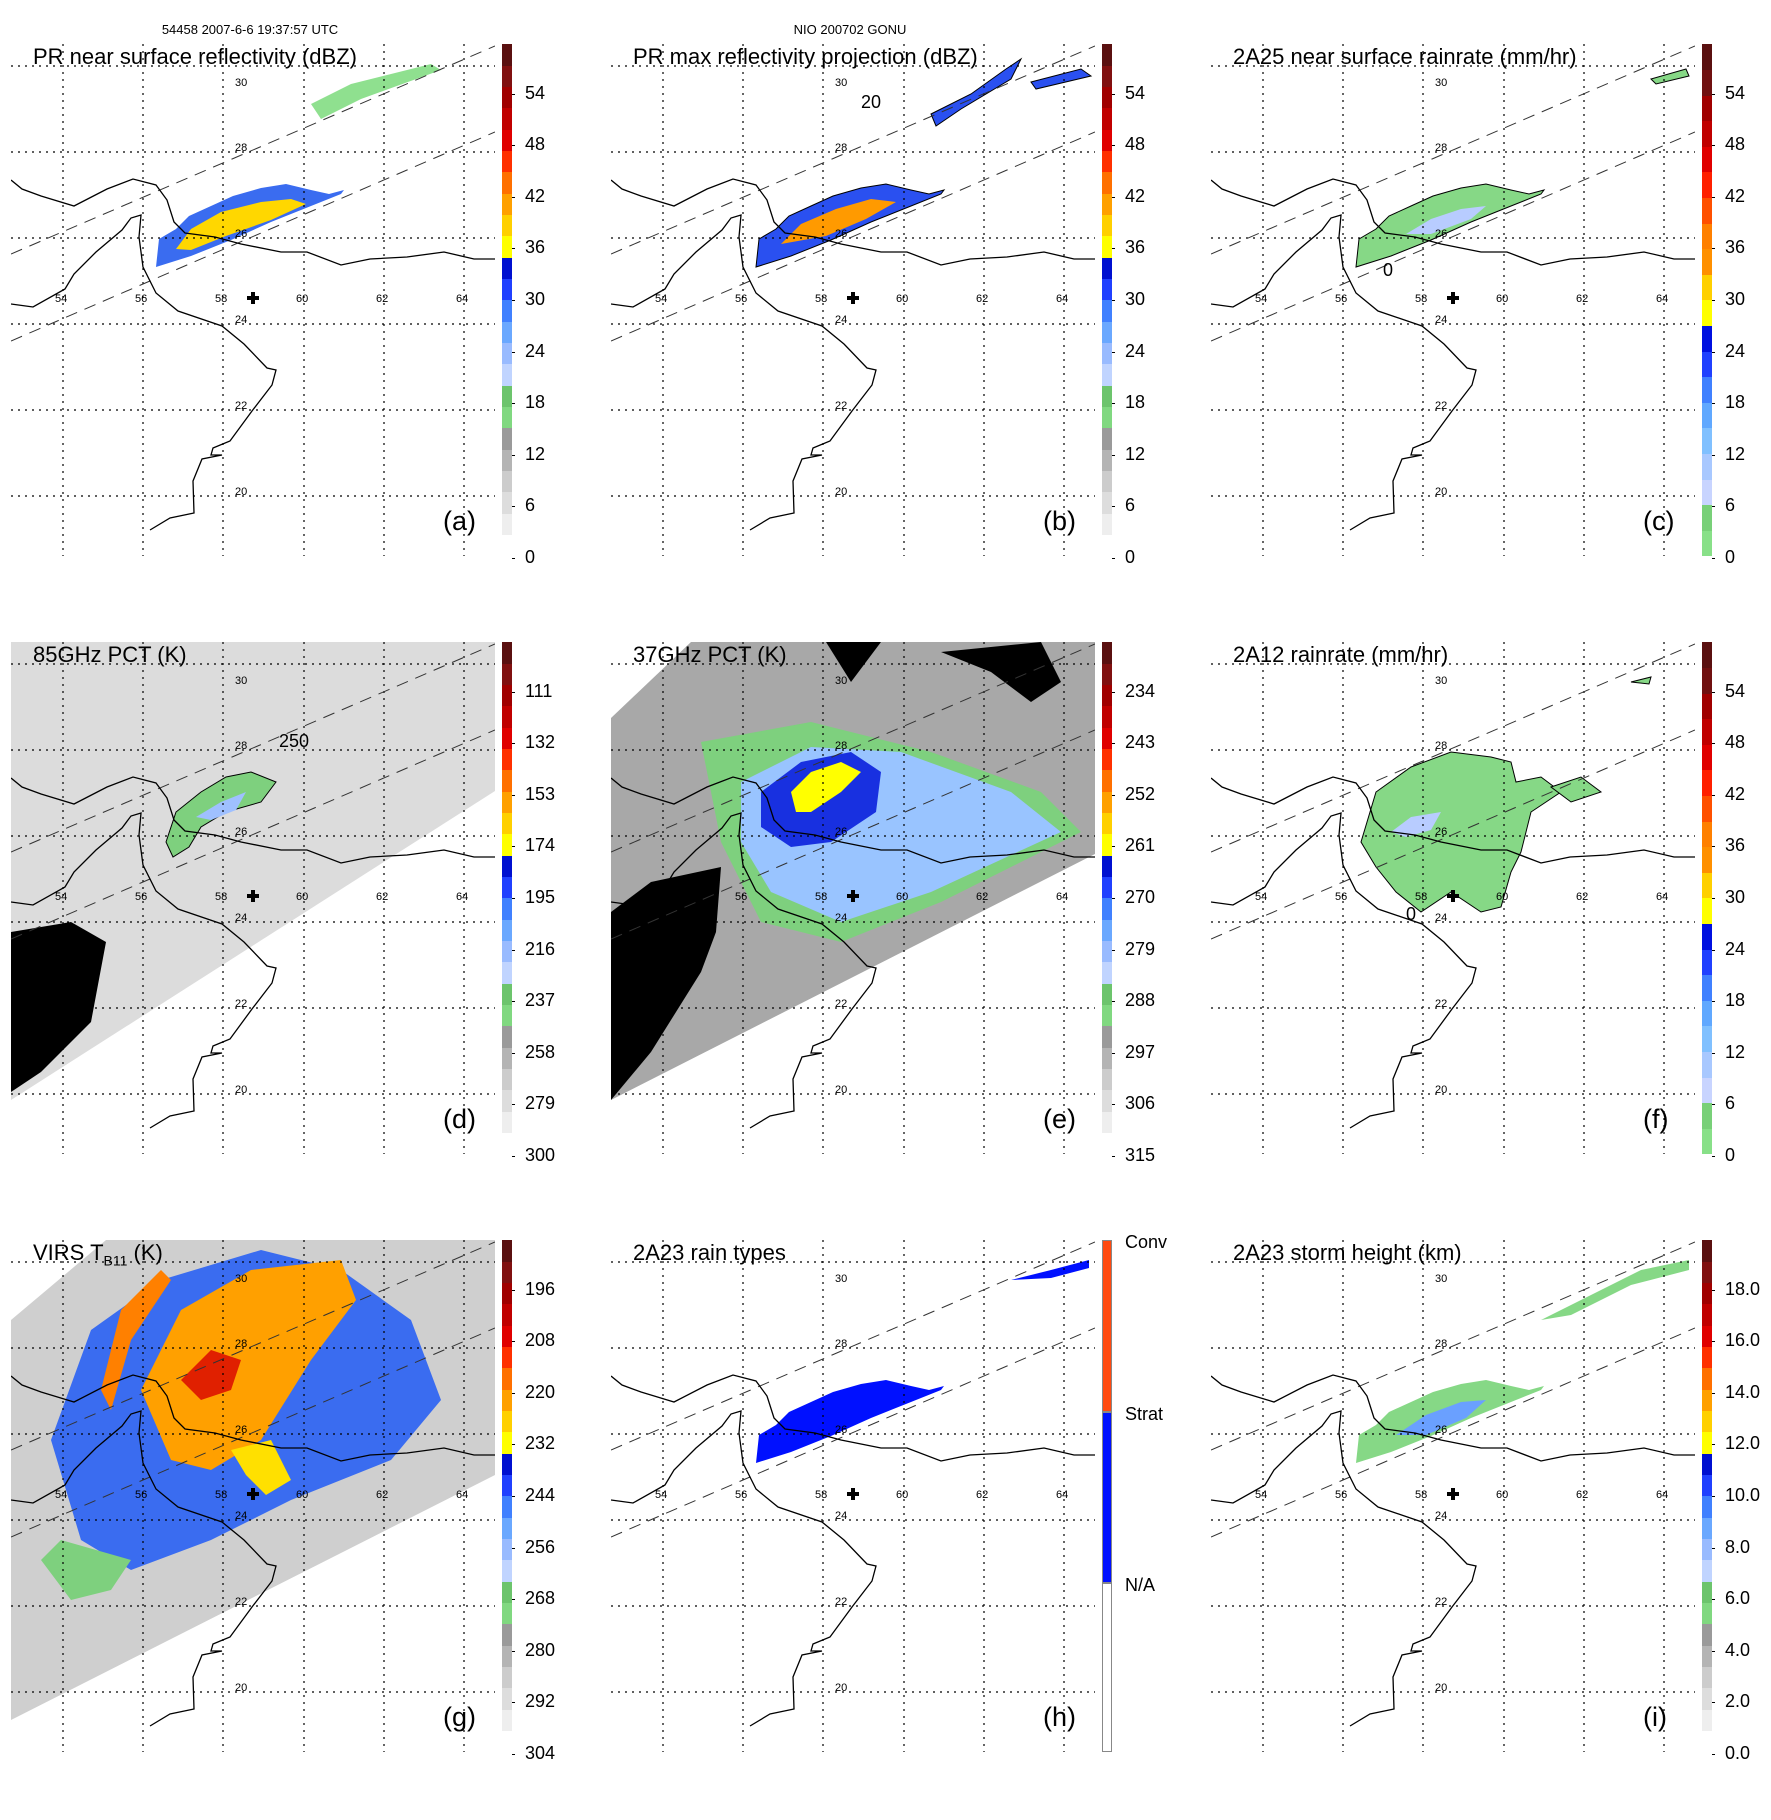  I want to click on orbit-info: 54458 2007-6-6 19:37:57 UTC, so click(250, 29).